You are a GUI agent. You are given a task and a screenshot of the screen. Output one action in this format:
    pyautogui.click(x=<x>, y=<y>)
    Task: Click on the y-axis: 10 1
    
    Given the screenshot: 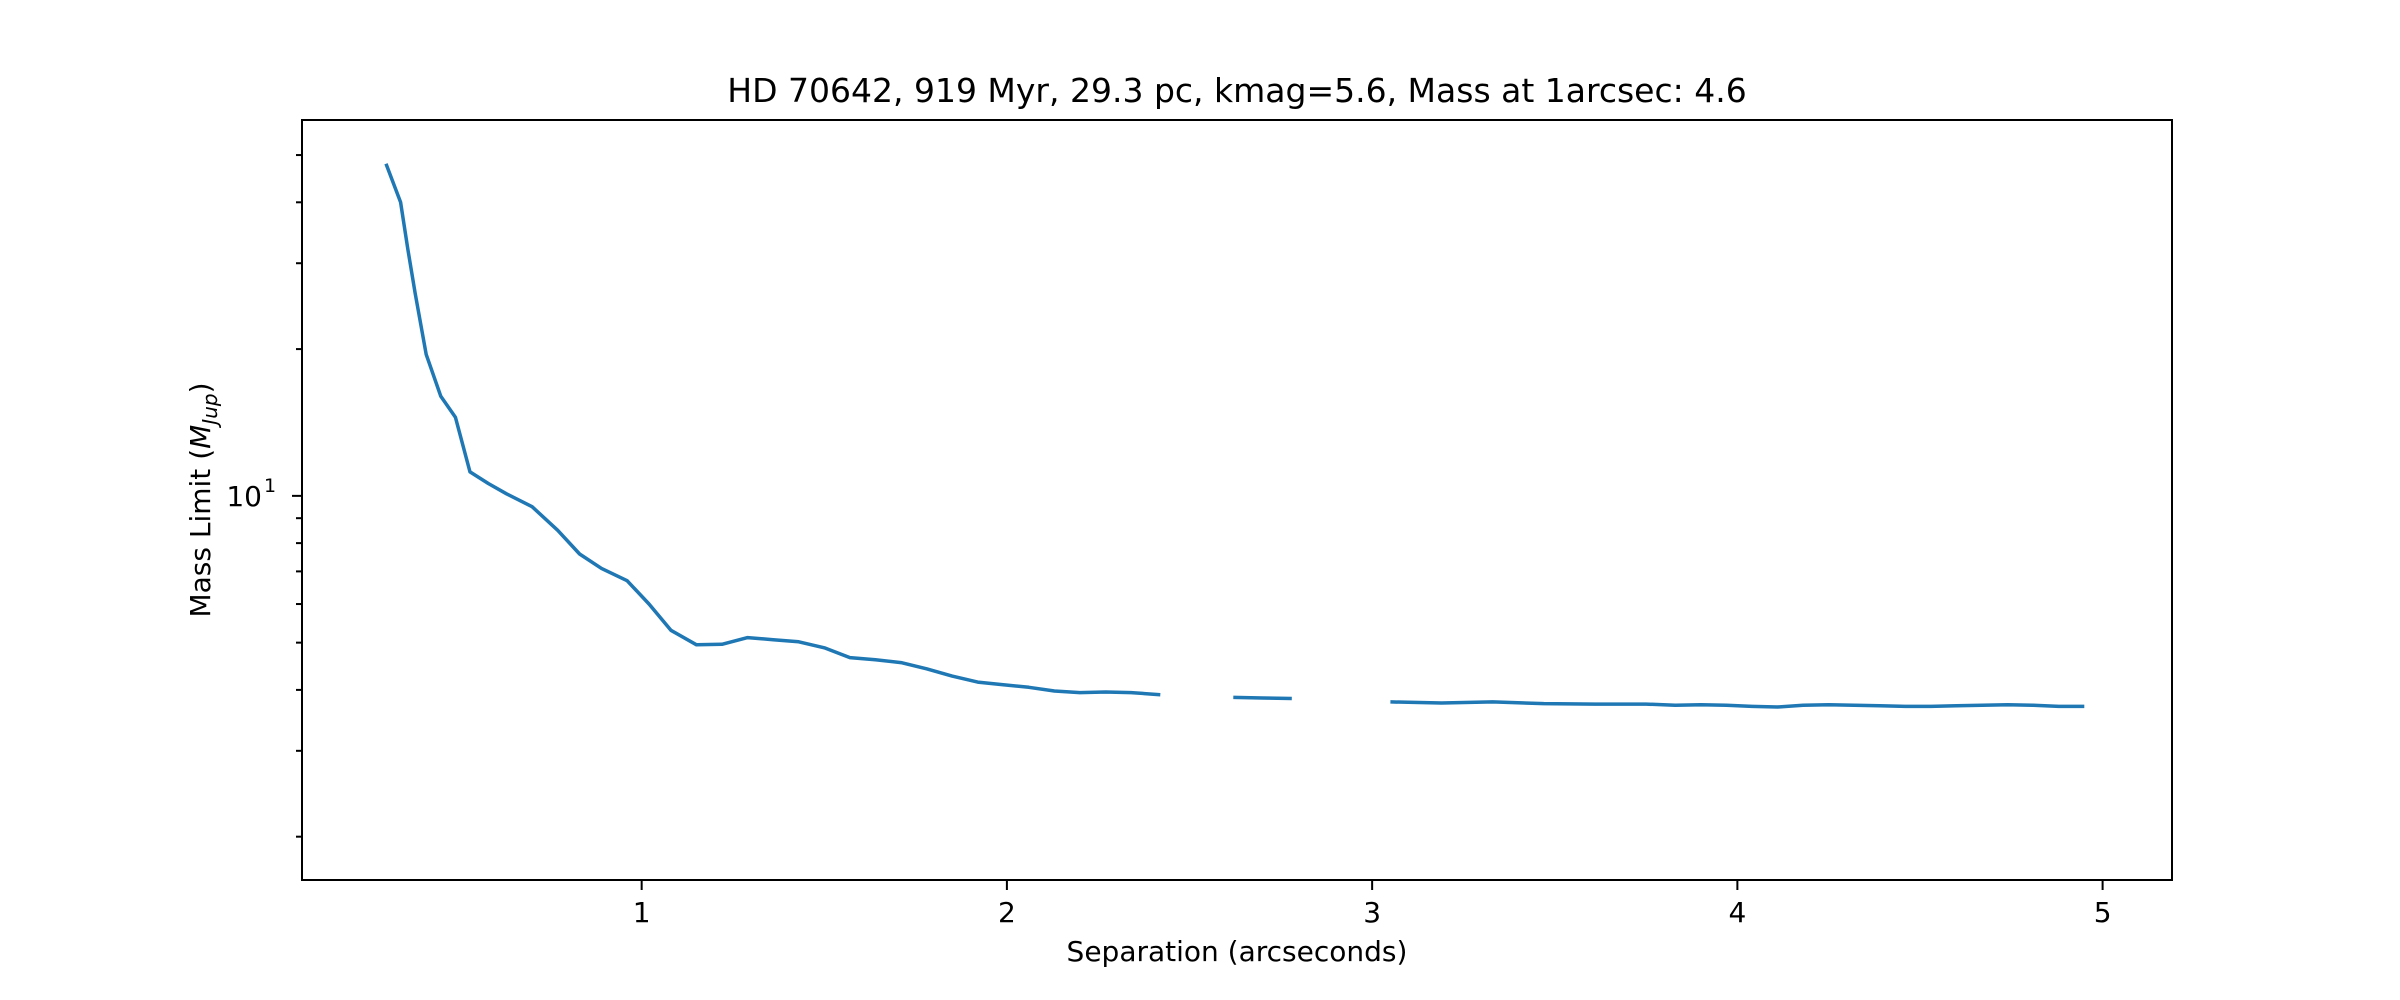 What is the action you would take?
    pyautogui.click(x=264, y=496)
    